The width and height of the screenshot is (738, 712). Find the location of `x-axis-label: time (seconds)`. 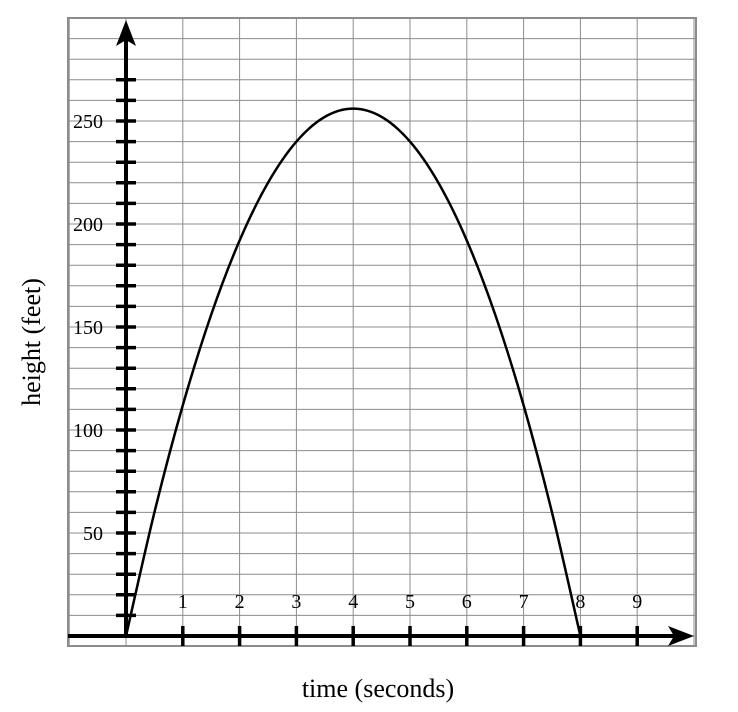

x-axis-label: time (seconds) is located at coordinates (378, 688).